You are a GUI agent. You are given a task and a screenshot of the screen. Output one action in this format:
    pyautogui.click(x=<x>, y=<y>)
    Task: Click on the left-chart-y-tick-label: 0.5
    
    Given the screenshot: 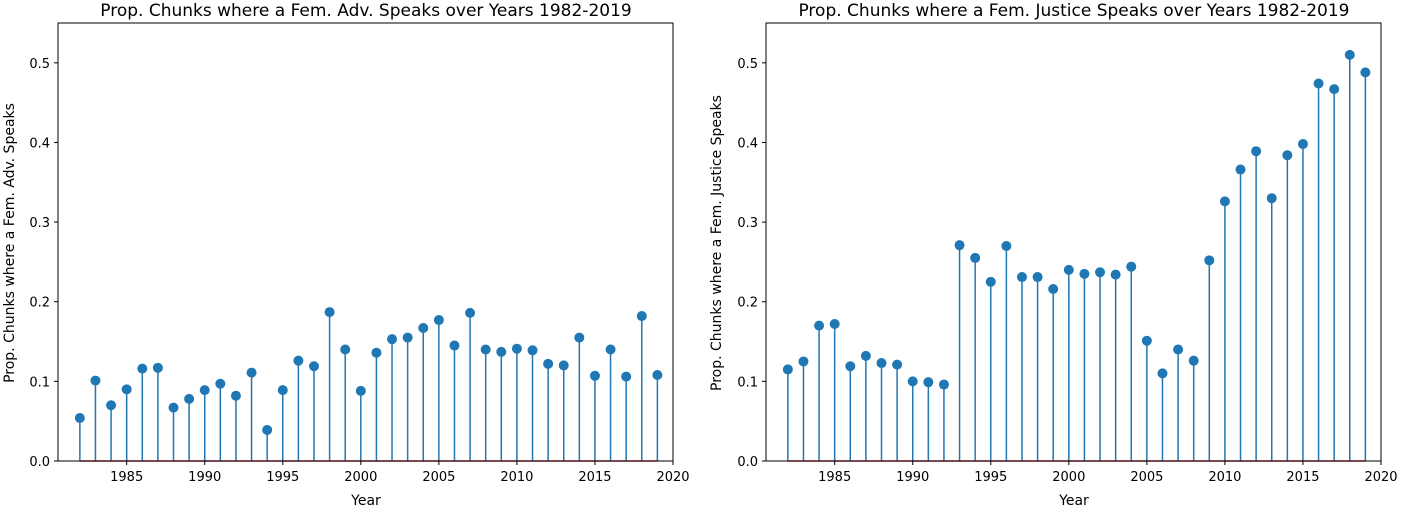 What is the action you would take?
    pyautogui.click(x=39, y=64)
    